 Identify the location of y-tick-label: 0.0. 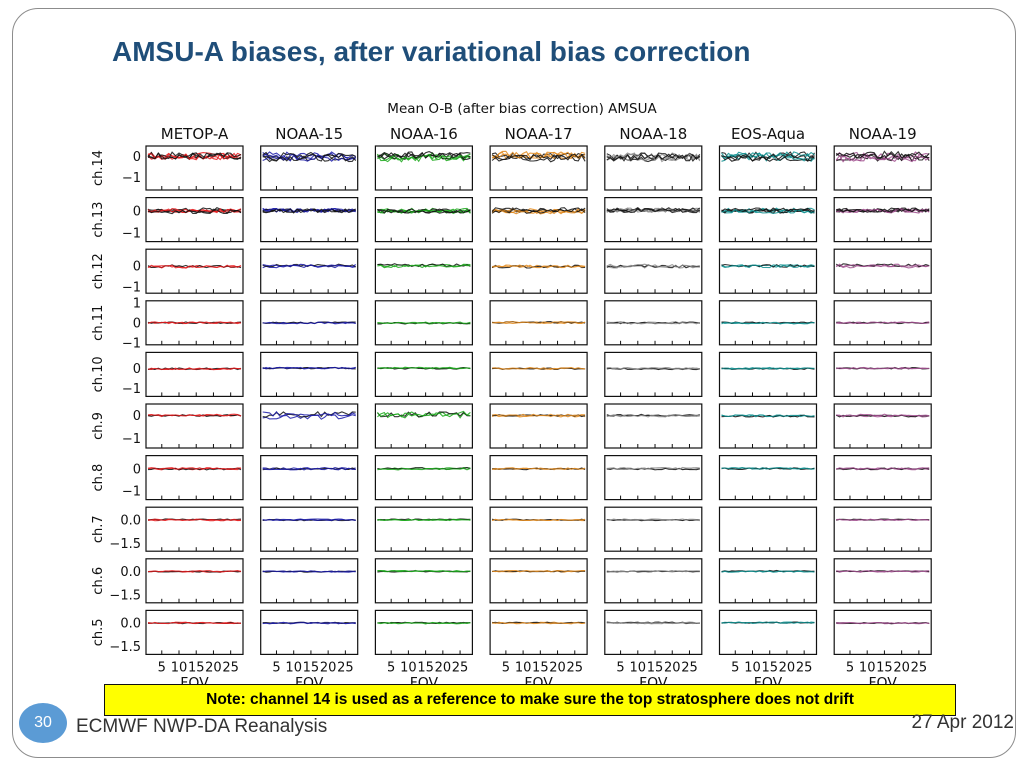
(130, 520).